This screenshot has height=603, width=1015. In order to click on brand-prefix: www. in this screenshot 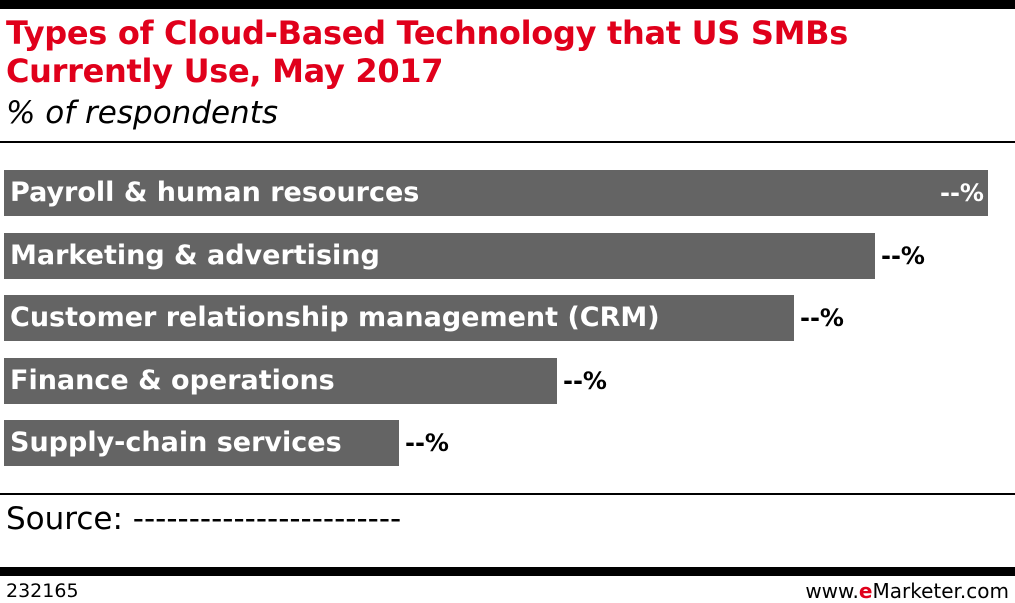, I will do `click(832, 591)`.